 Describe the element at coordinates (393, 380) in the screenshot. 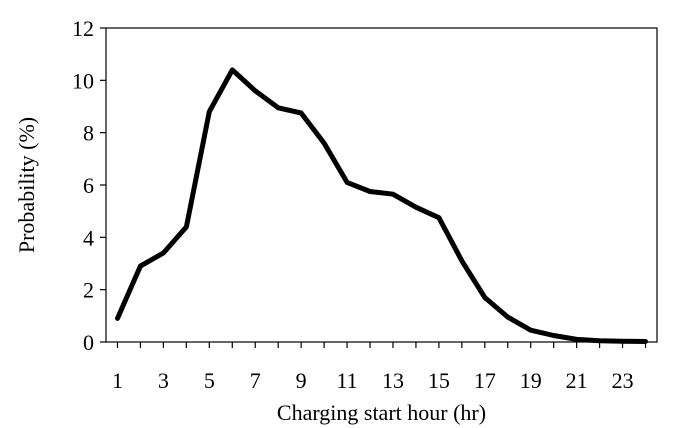

I see `x-tick-label: 13` at that location.